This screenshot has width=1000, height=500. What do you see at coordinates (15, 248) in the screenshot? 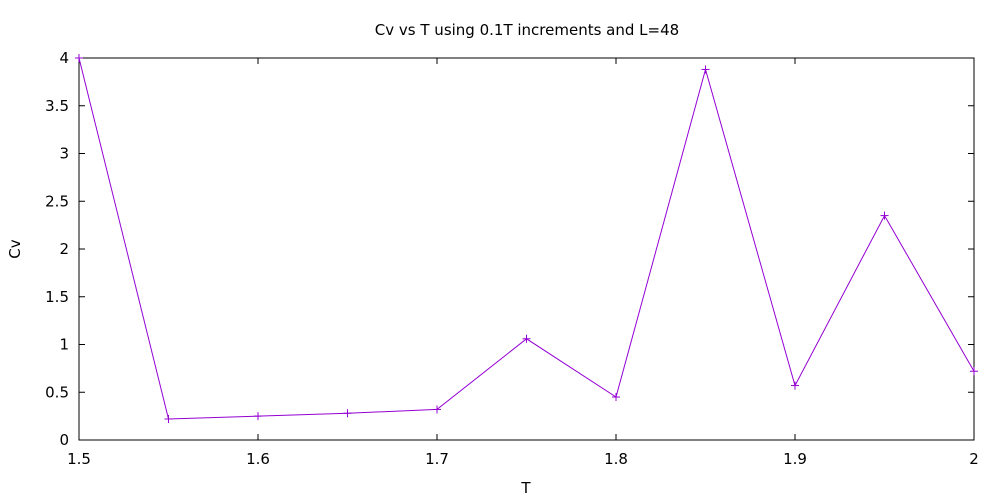
I see `y-axis-title: Cv` at bounding box center [15, 248].